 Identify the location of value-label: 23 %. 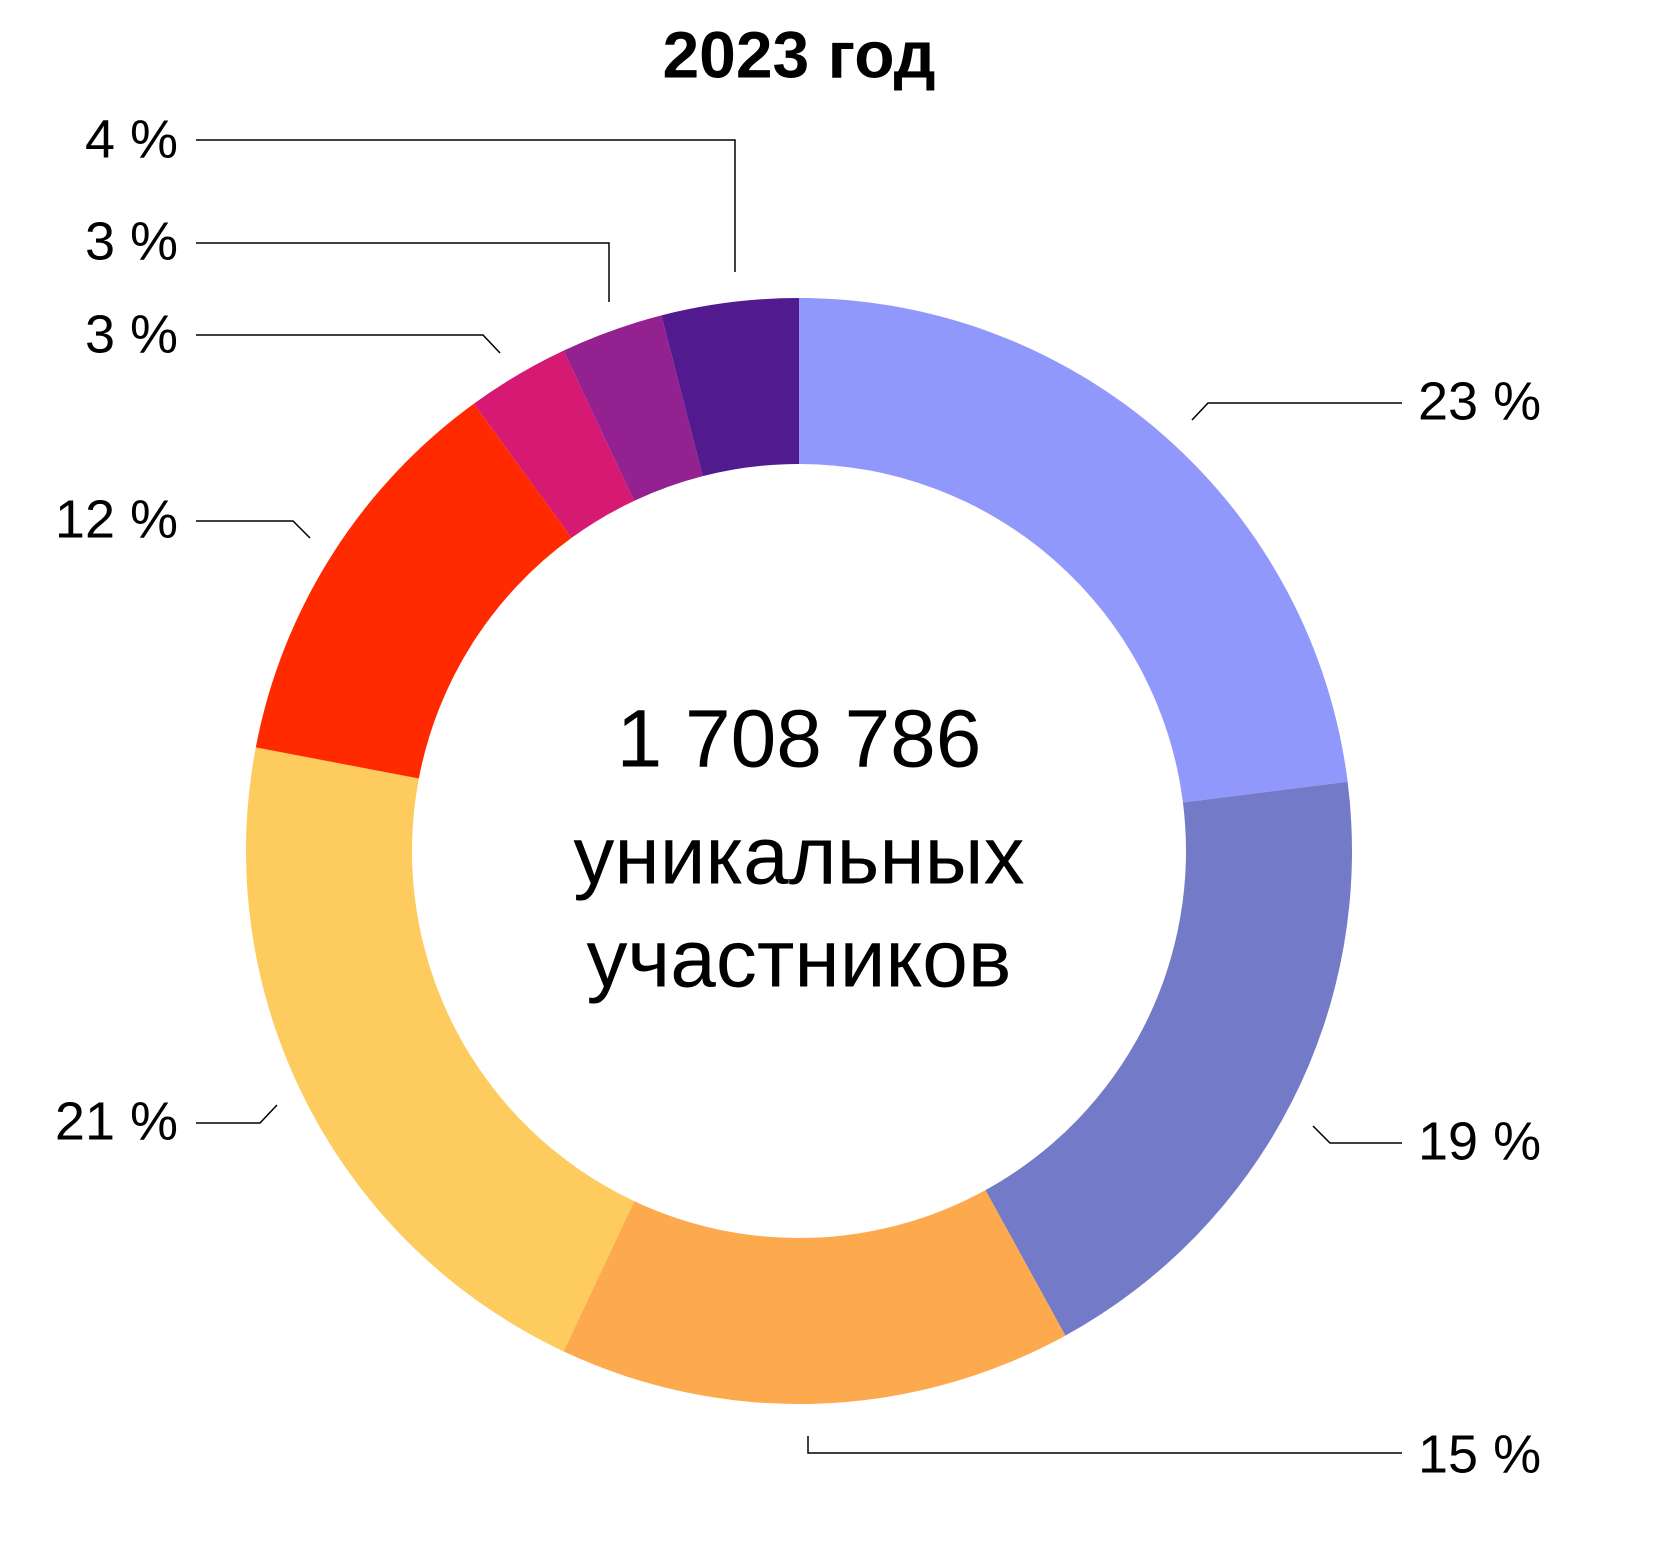
(1479, 401).